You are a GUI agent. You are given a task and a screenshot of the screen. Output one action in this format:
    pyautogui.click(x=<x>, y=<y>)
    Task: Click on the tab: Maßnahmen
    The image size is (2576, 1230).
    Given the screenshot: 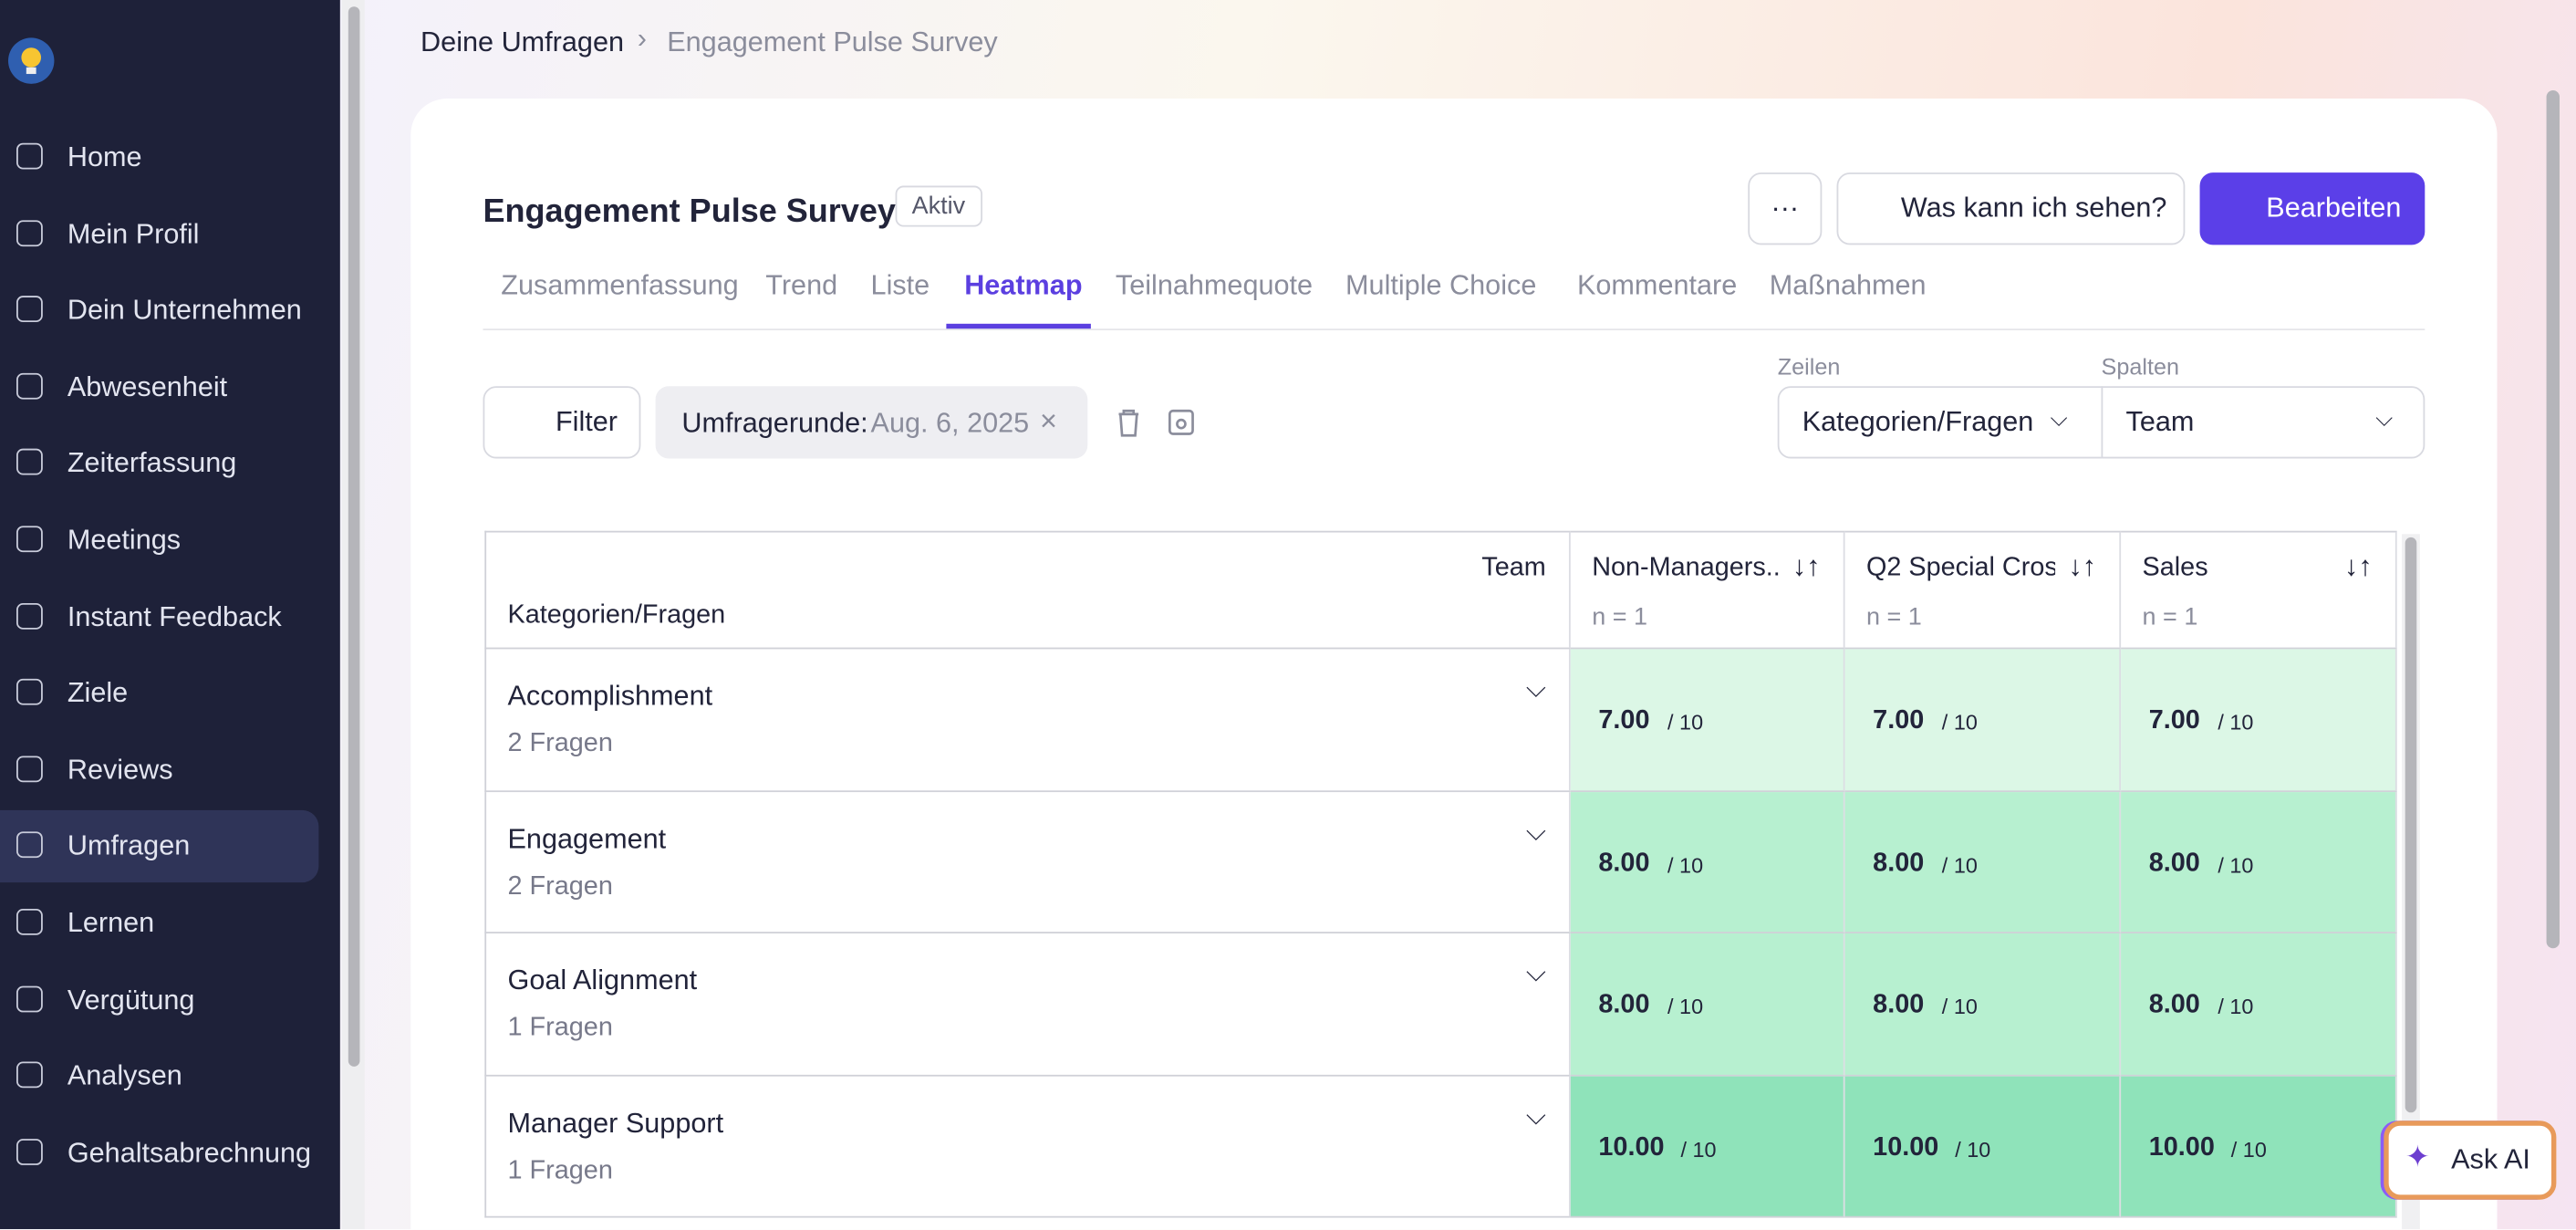 What is the action you would take?
    pyautogui.click(x=1848, y=285)
    